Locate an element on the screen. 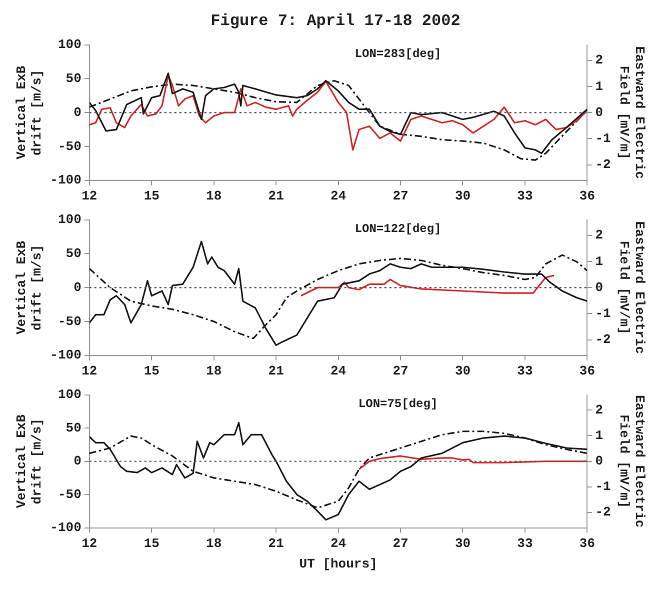 This screenshot has width=671, height=590. x-axis-title: UT [hours] is located at coordinates (338, 564).